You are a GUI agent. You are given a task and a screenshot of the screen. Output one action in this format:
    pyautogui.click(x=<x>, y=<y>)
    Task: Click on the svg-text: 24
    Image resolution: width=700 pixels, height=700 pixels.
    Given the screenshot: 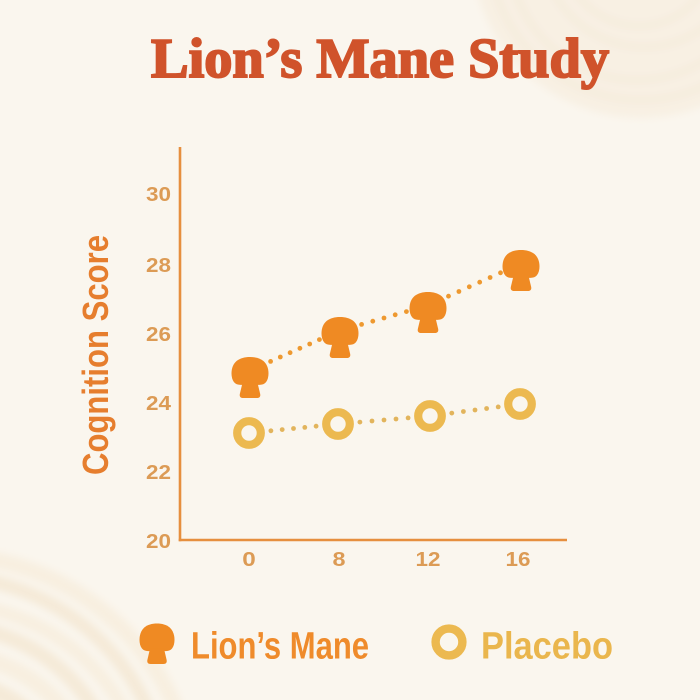 What is the action you would take?
    pyautogui.click(x=159, y=404)
    